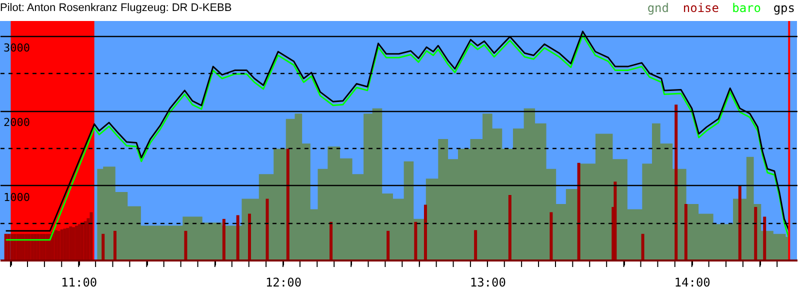  I want to click on x-tick-label: 13:00, so click(488, 283).